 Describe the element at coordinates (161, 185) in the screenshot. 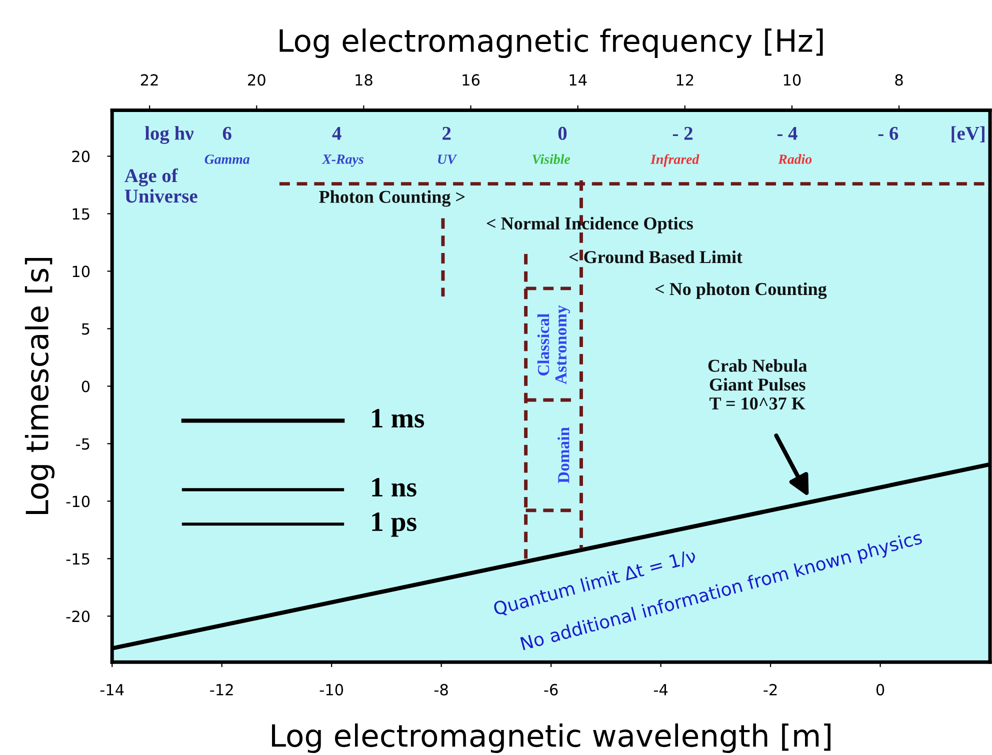

I see `annotation: Age of Universe` at that location.